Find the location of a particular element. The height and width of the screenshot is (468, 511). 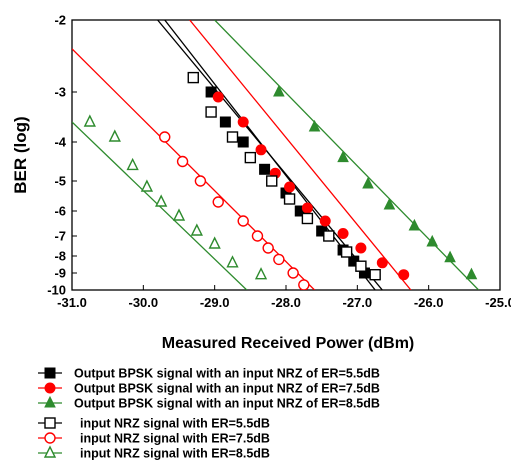

x-tick-label: -27.0 is located at coordinates (358, 302).